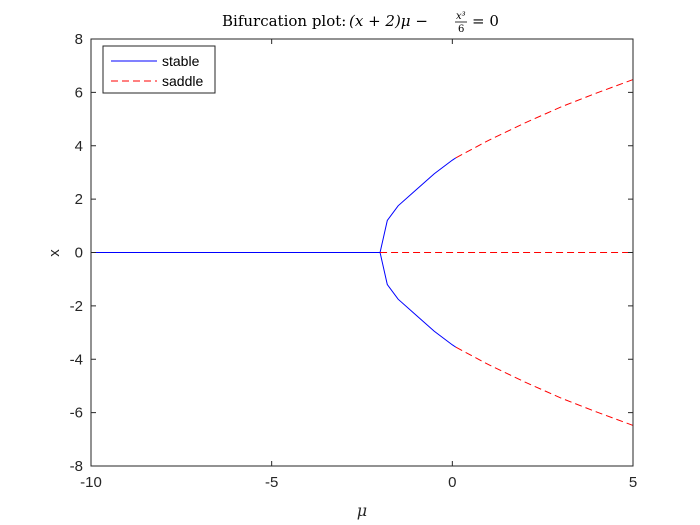 This screenshot has width=700, height=525. I want to click on chart-title-rhs: = 0, so click(485, 21).